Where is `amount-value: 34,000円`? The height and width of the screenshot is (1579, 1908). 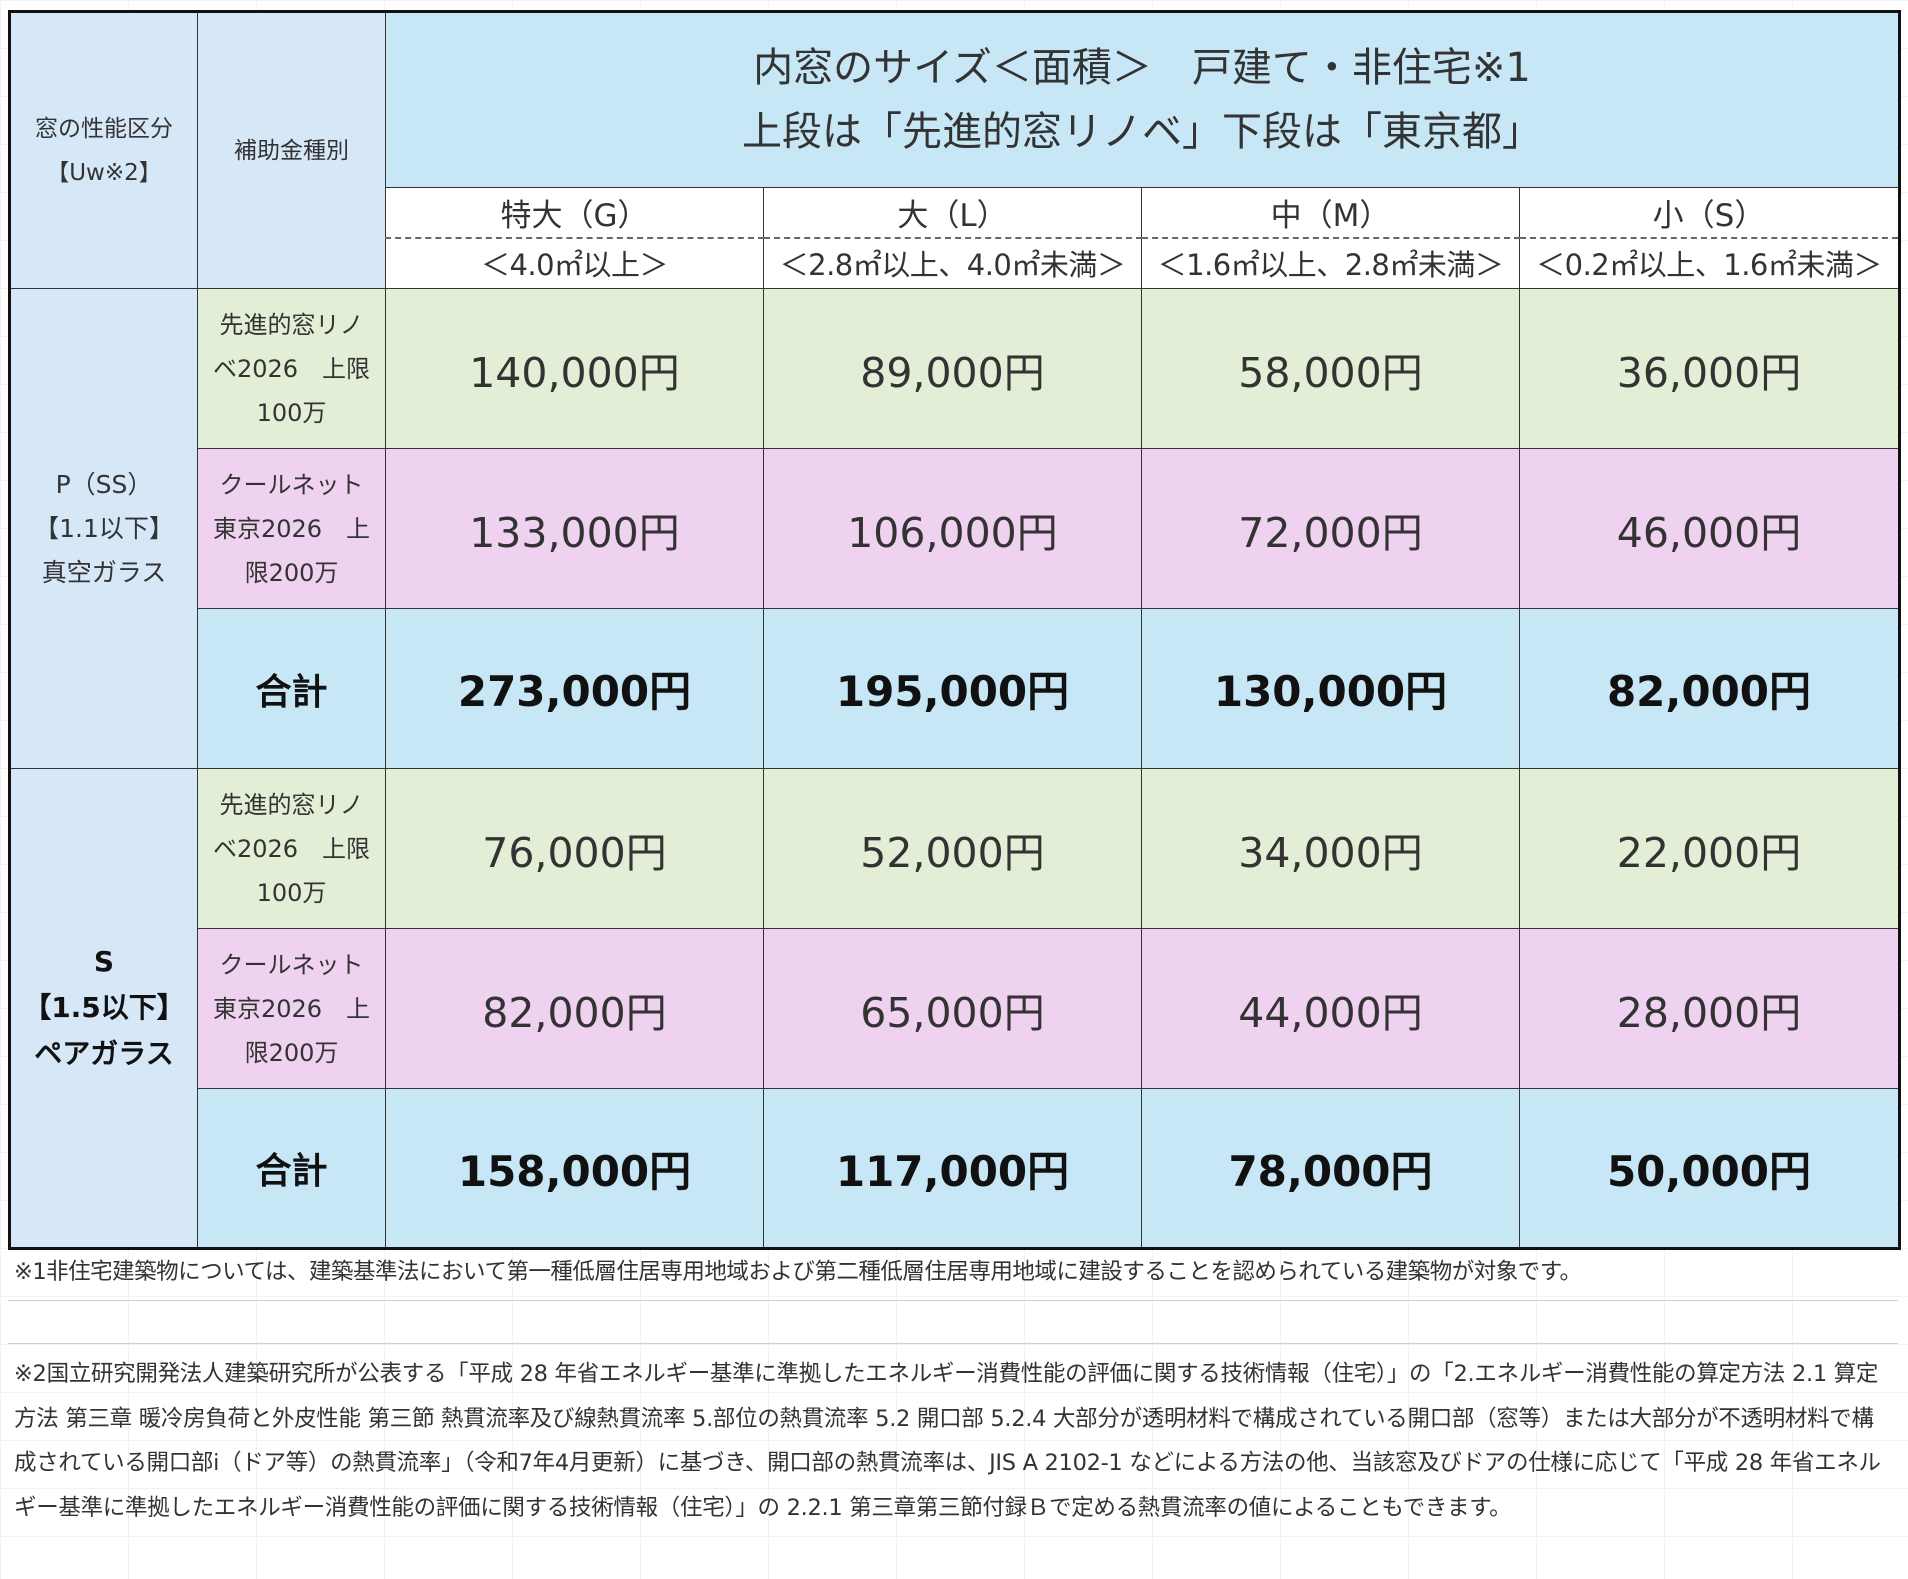
amount-value: 34,000円 is located at coordinates (1330, 852).